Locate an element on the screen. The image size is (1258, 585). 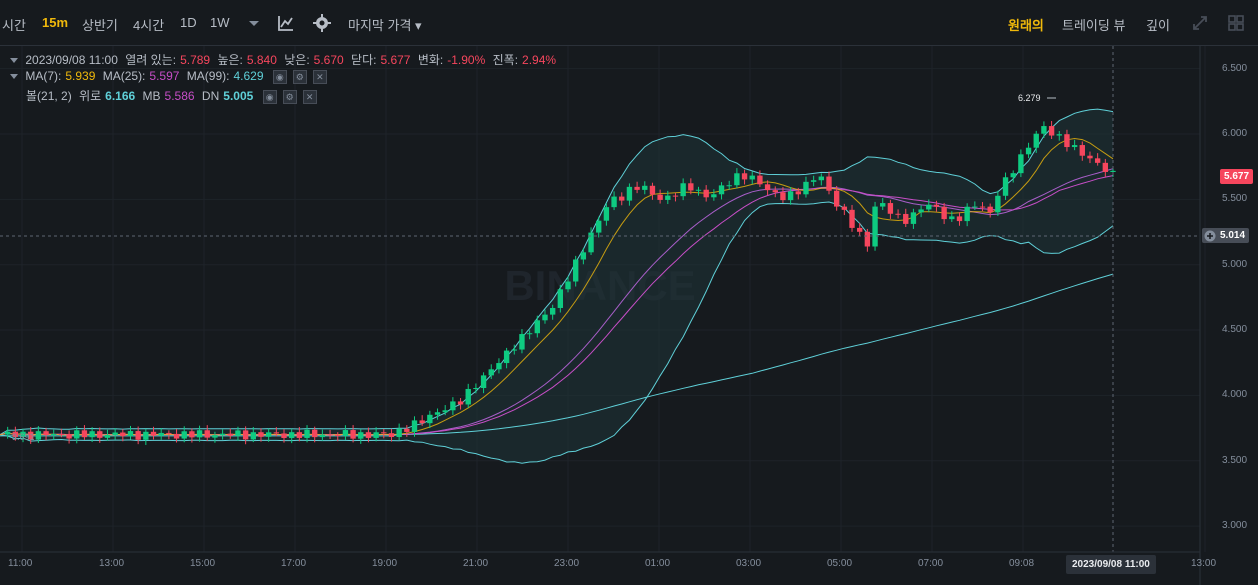
view-tradingview-tab: 트레이딩 뷰 is located at coordinates (1094, 25).